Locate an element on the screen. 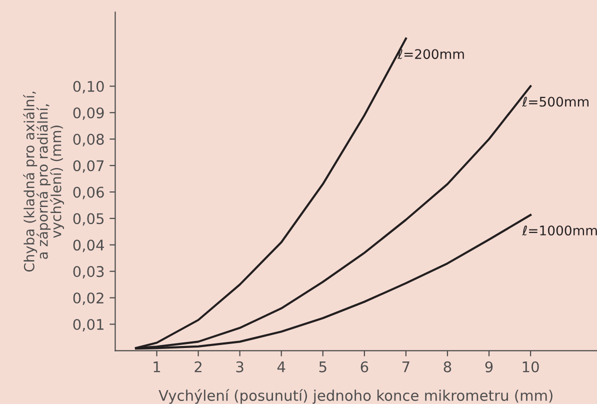 The width and height of the screenshot is (597, 404). y-tick-label: 0,01 is located at coordinates (88, 325).